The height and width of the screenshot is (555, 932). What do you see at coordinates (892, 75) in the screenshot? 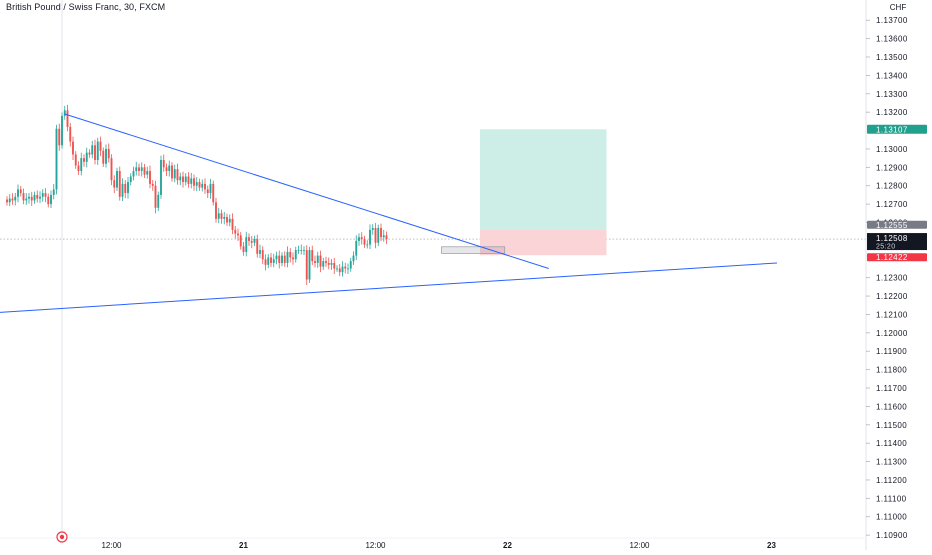
I see `price-tick-label: 1.13400` at bounding box center [892, 75].